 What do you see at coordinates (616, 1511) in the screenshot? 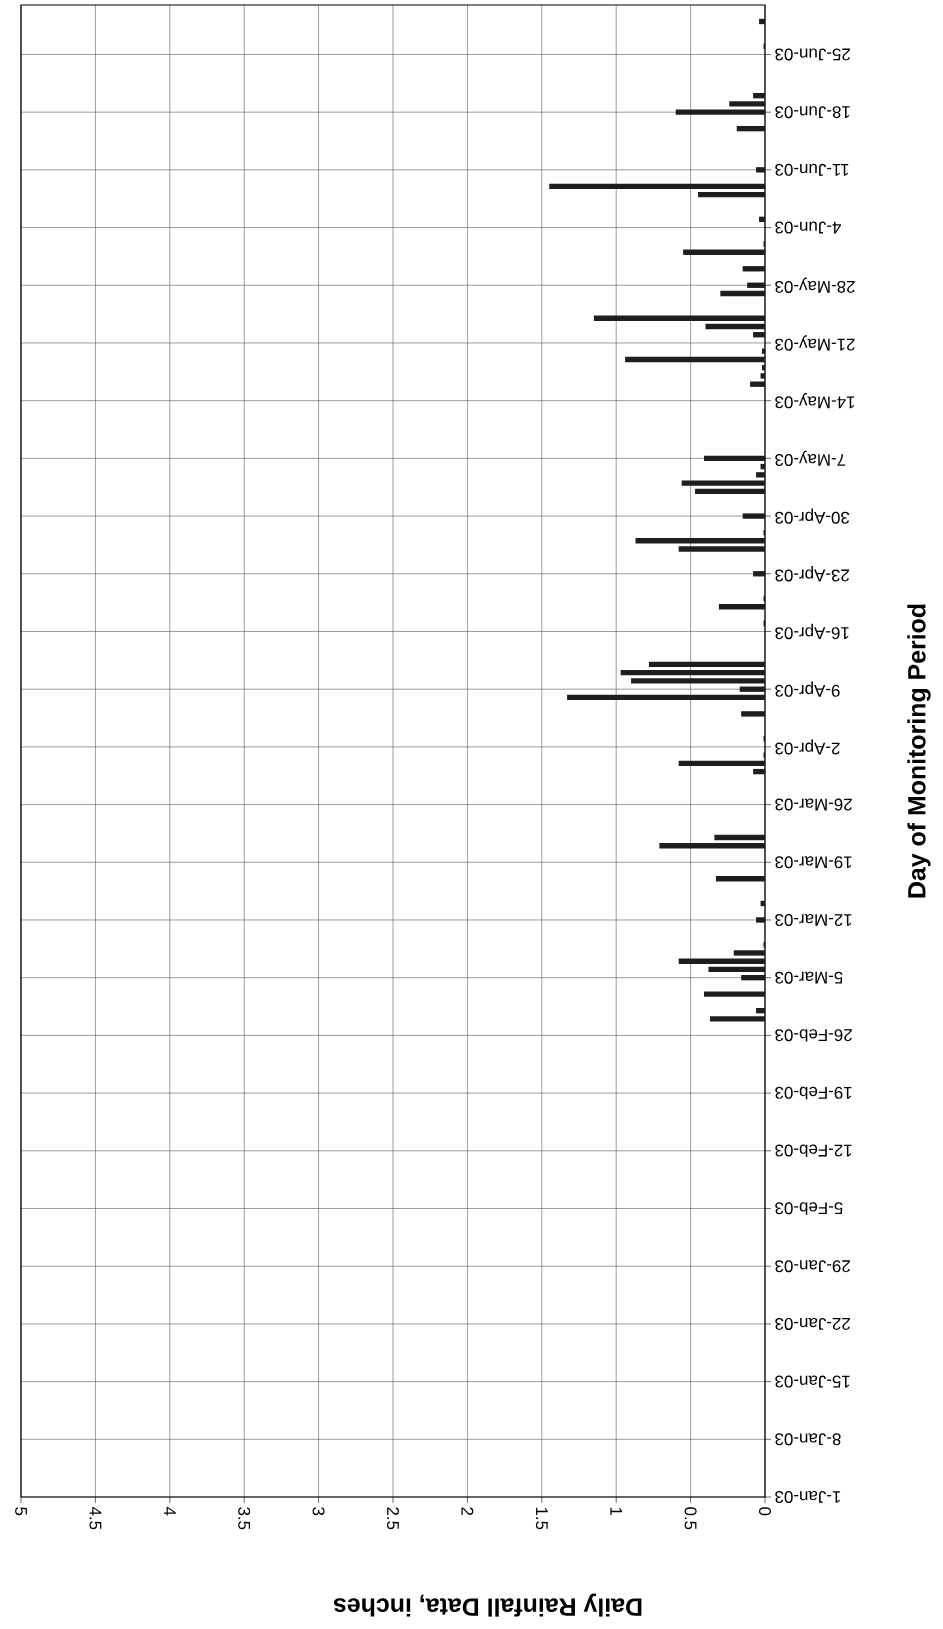
I see `x-tick-label: 1` at bounding box center [616, 1511].